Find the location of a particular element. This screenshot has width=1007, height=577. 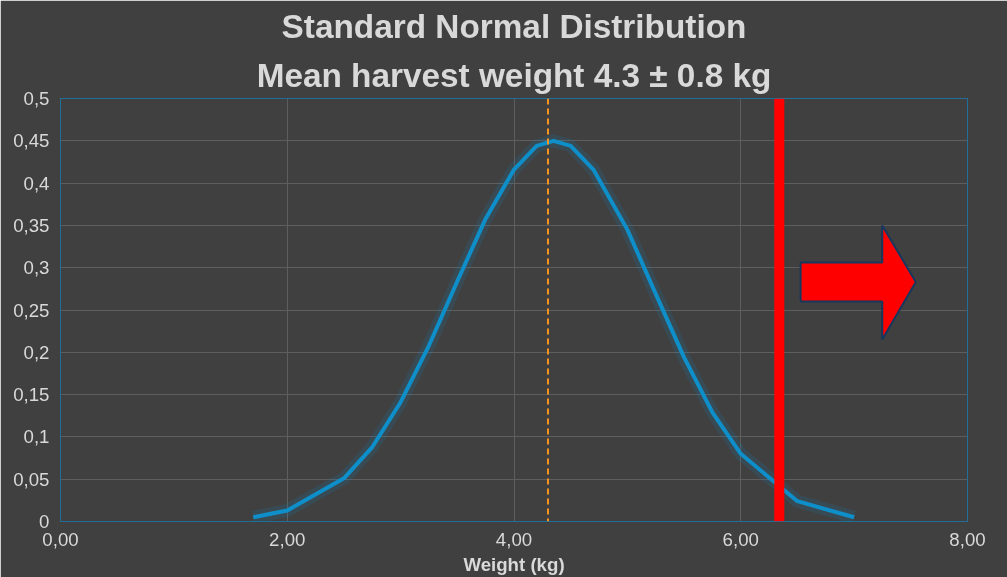

x-tick-label: 6,00 is located at coordinates (740, 539).